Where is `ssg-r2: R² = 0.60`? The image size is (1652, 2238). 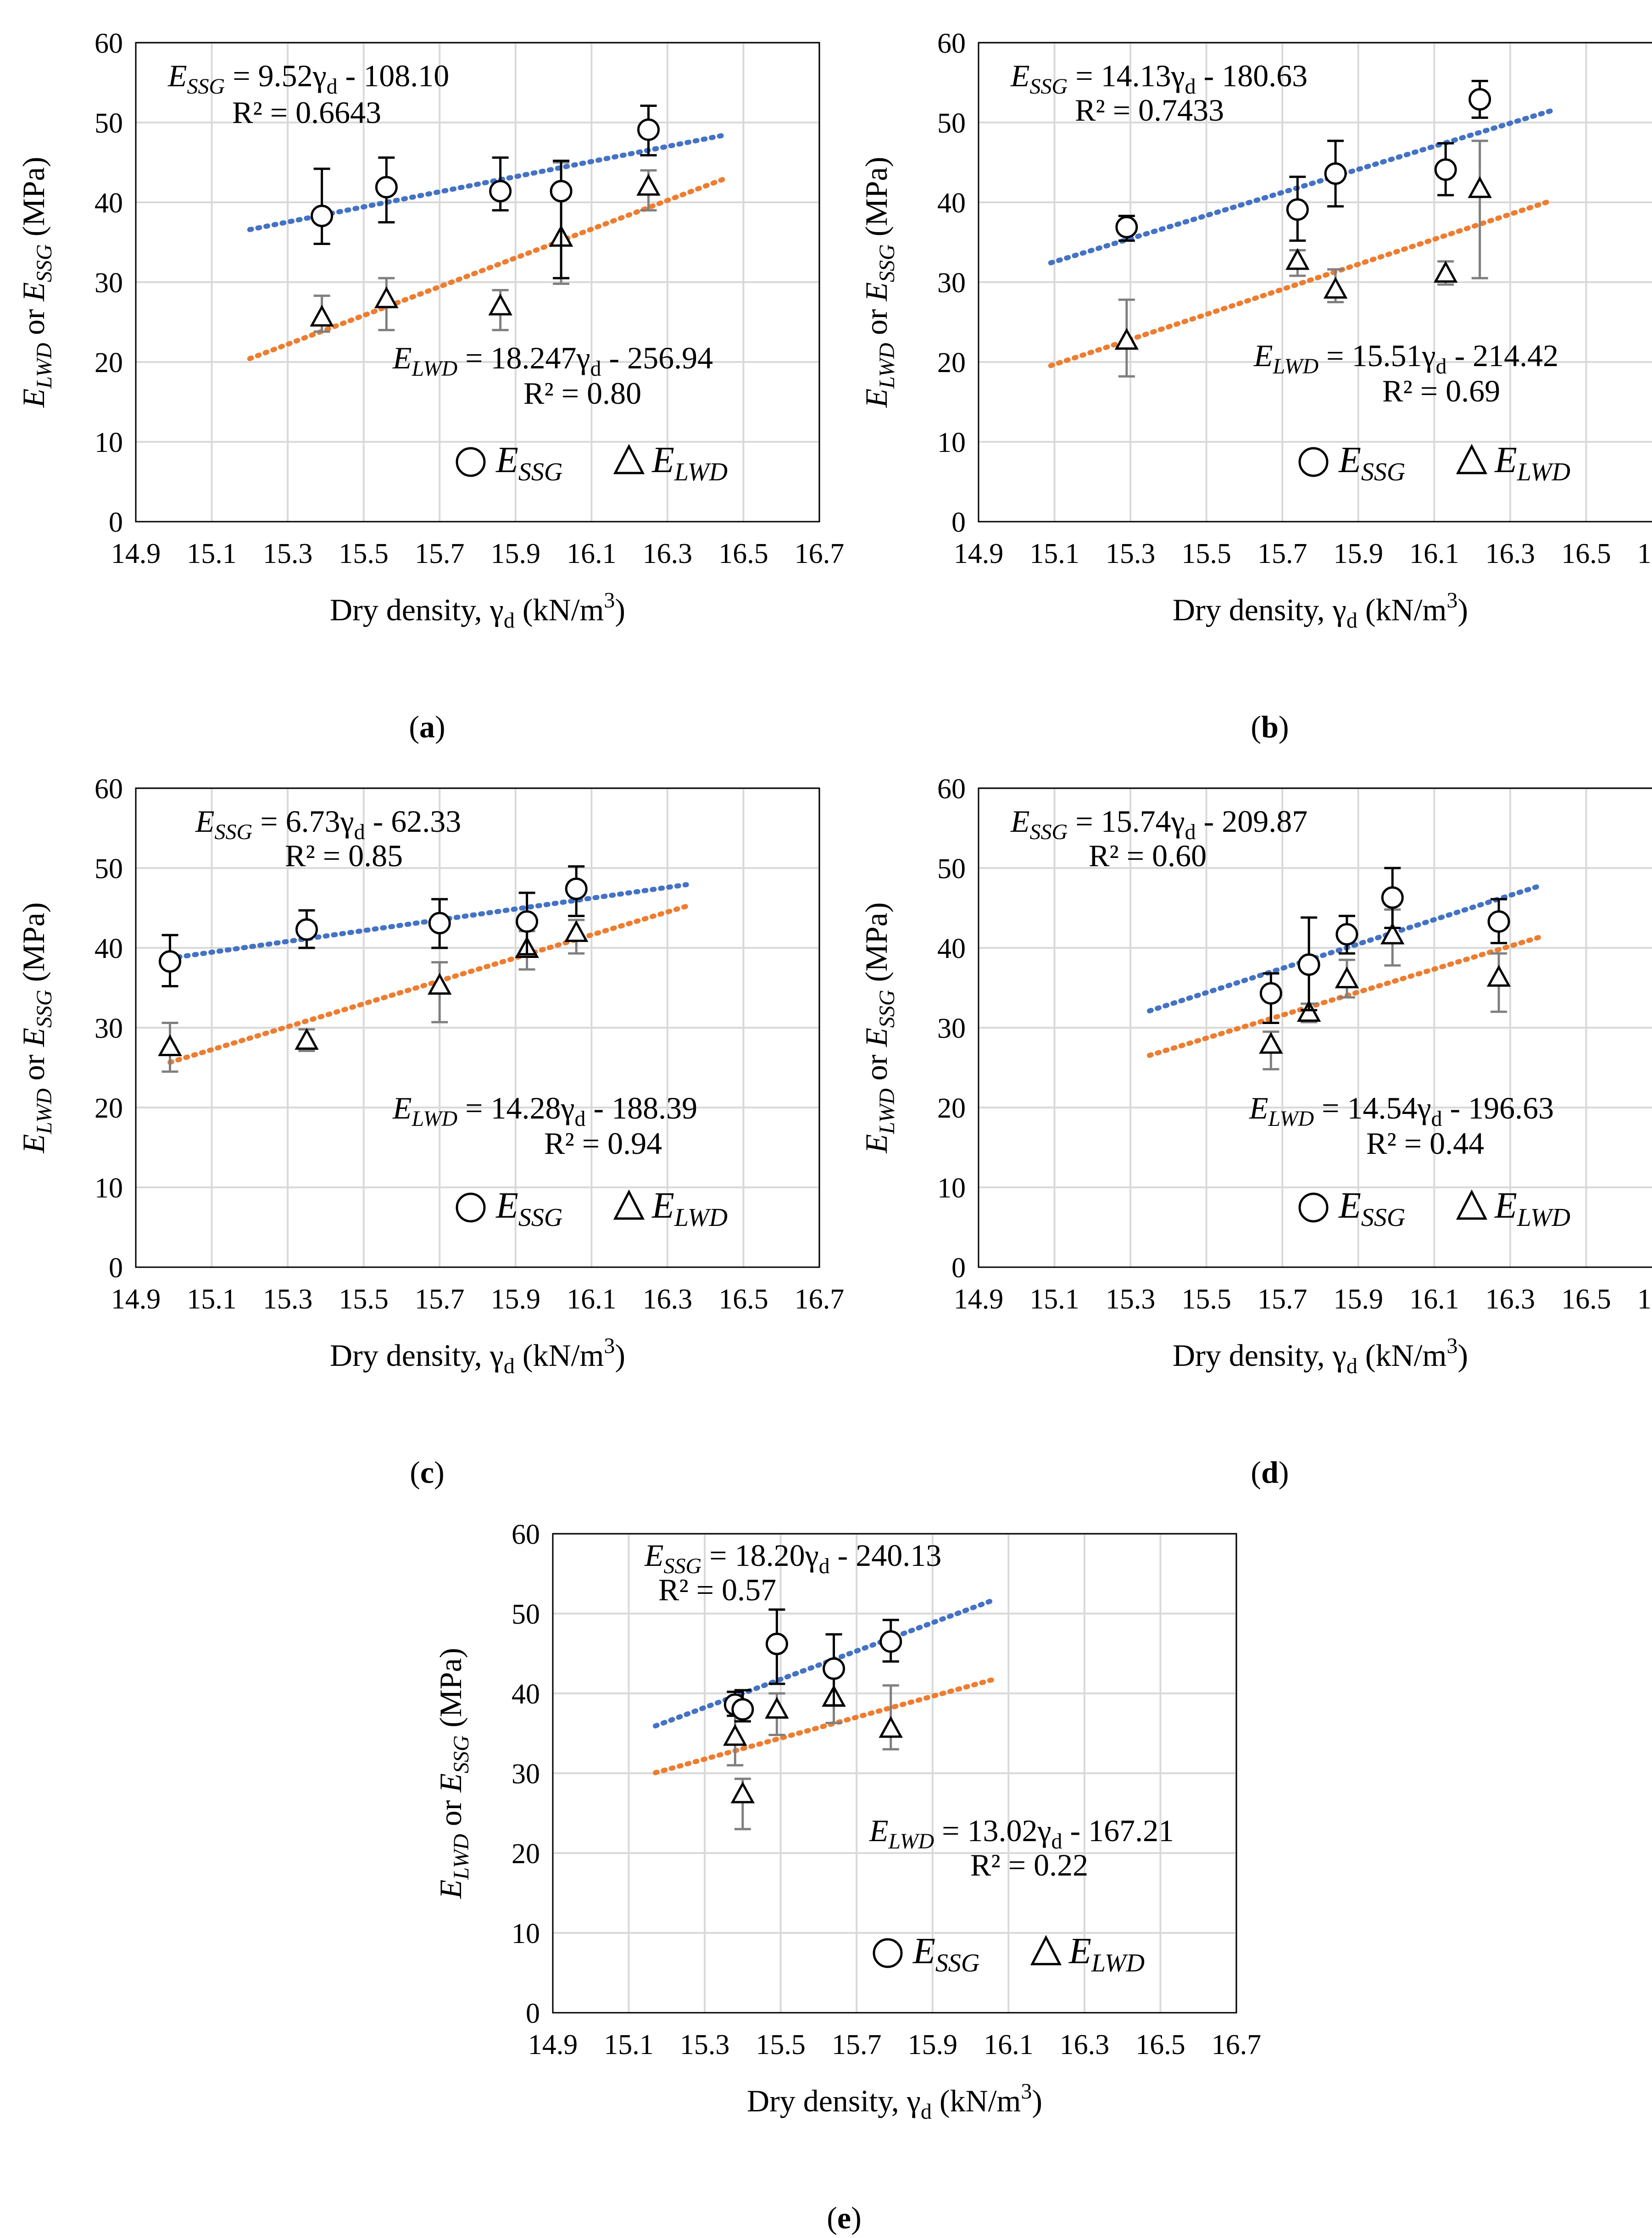 ssg-r2: R² = 0.60 is located at coordinates (1148, 855).